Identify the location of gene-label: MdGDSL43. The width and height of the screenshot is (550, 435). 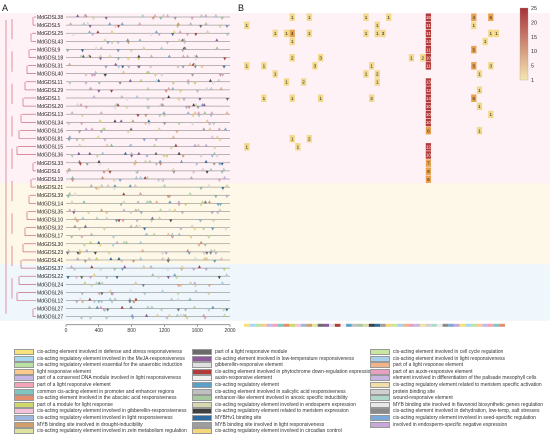
(50, 42).